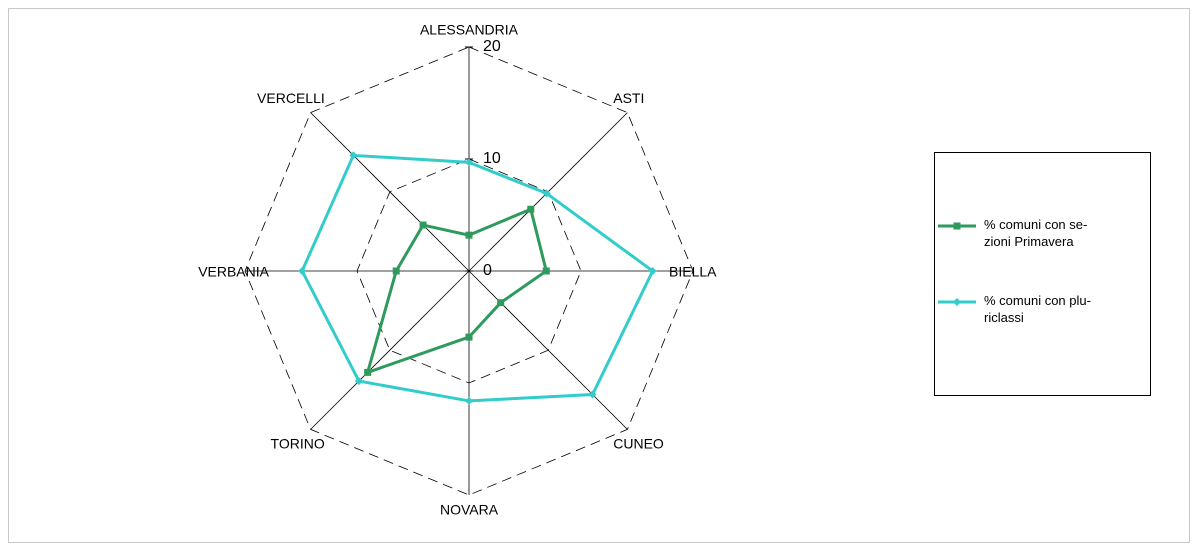 The height and width of the screenshot is (551, 1198). Describe the element at coordinates (1037, 309) in the screenshot. I see `legend-label: % comuni con plu-riclassi` at that location.